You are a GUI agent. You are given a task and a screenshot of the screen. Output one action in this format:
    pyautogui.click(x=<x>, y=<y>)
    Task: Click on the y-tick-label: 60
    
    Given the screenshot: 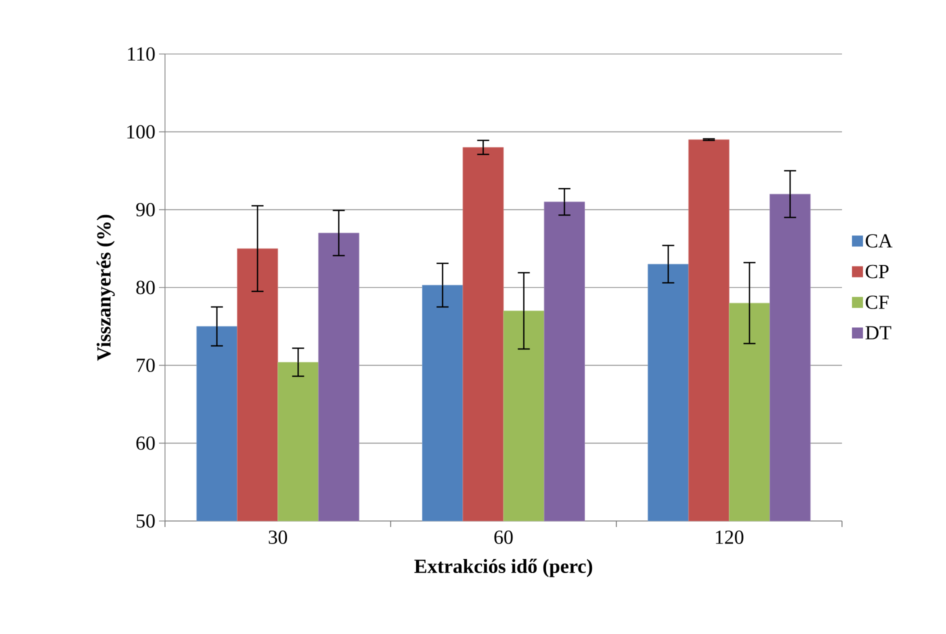 What is the action you would take?
    pyautogui.click(x=145, y=443)
    